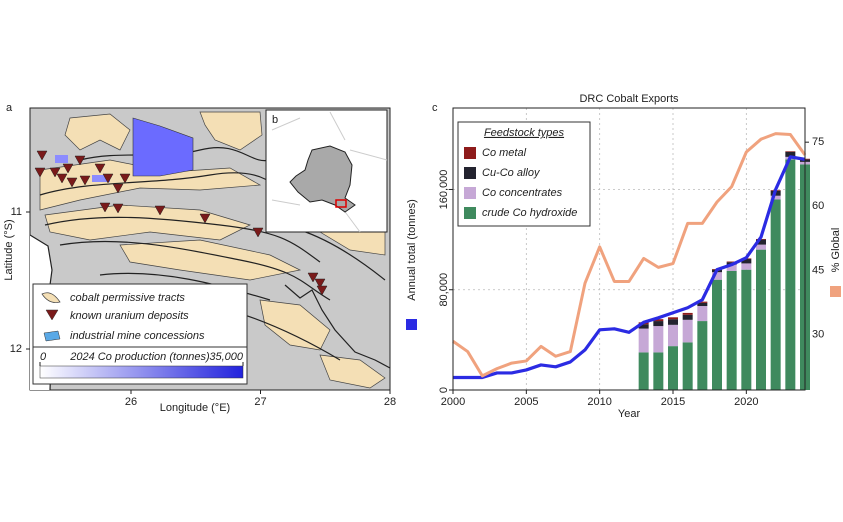 The width and height of the screenshot is (843, 522). What do you see at coordinates (629, 99) in the screenshot?
I see `chart-title: DRC Cobalt Exports` at bounding box center [629, 99].